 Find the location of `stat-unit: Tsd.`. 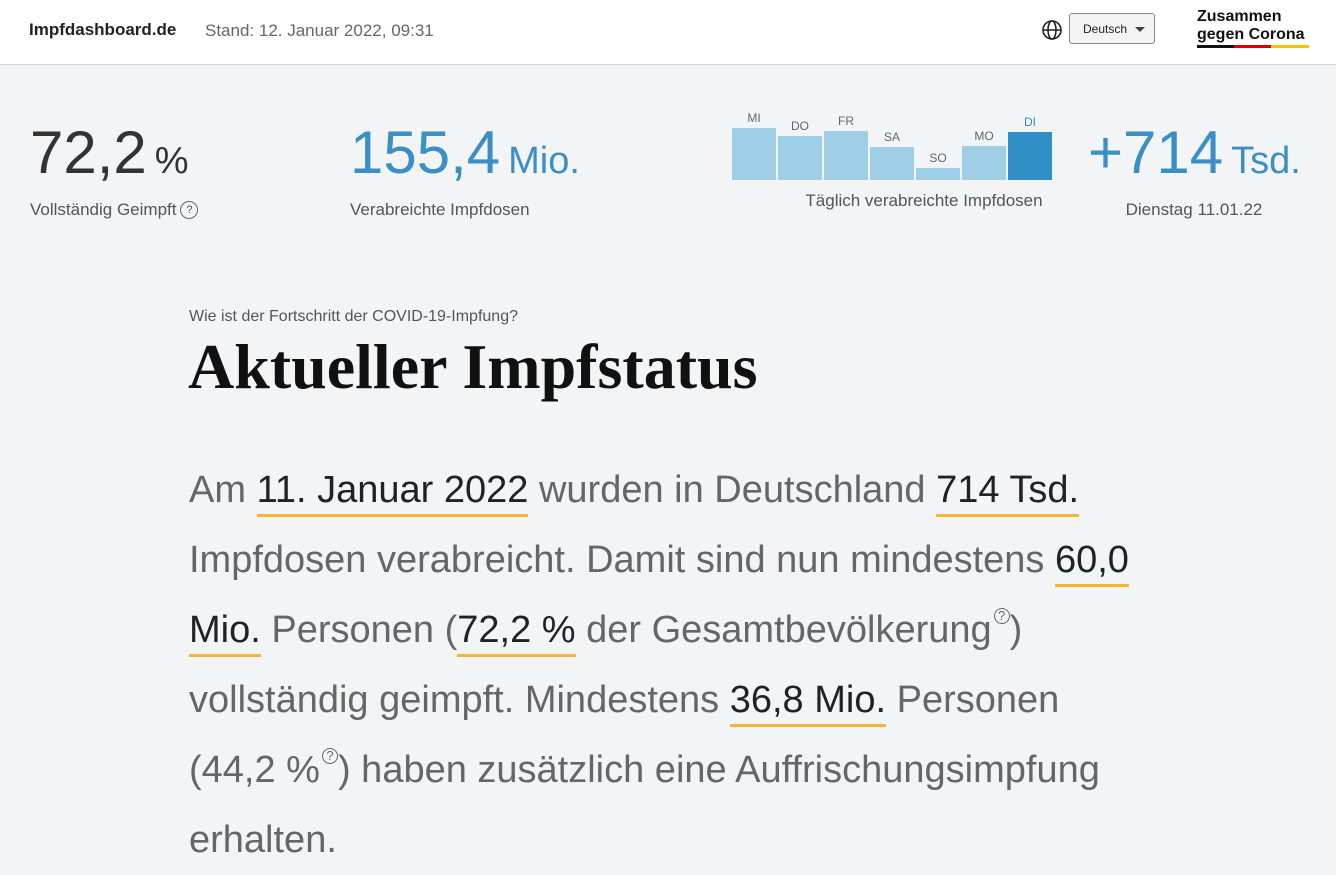

stat-unit: Tsd. is located at coordinates (1266, 161).